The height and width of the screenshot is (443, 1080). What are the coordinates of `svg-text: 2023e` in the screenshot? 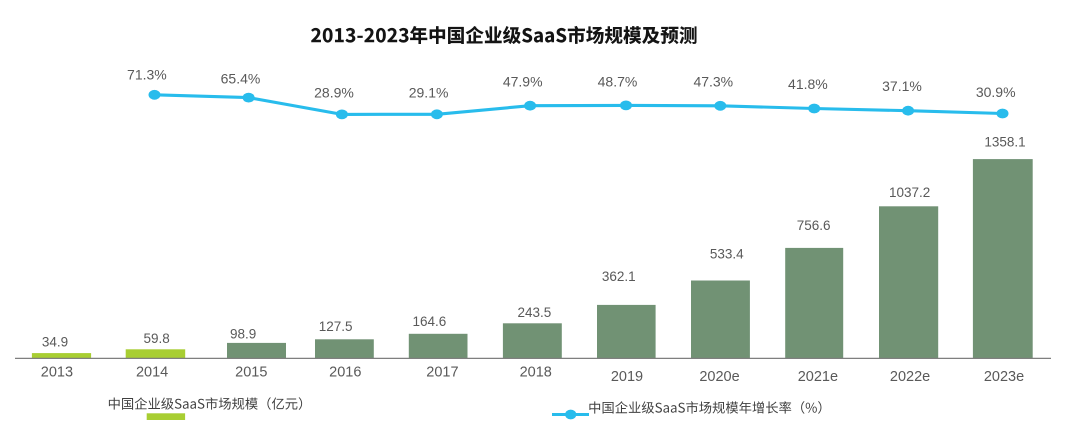 It's located at (1004, 377).